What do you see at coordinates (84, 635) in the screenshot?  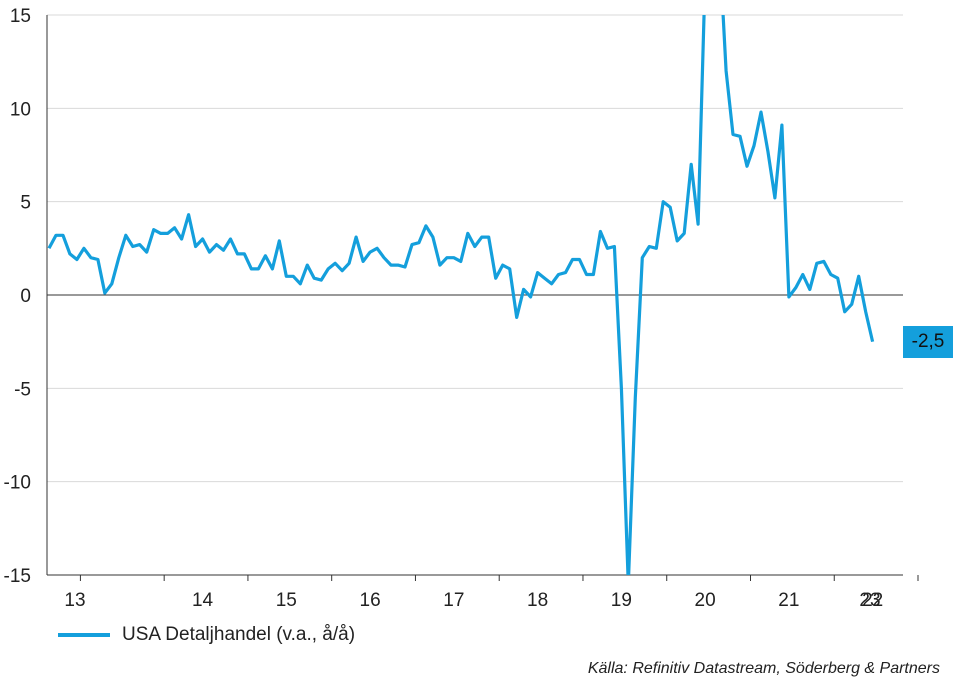 I see `legend-swatch` at bounding box center [84, 635].